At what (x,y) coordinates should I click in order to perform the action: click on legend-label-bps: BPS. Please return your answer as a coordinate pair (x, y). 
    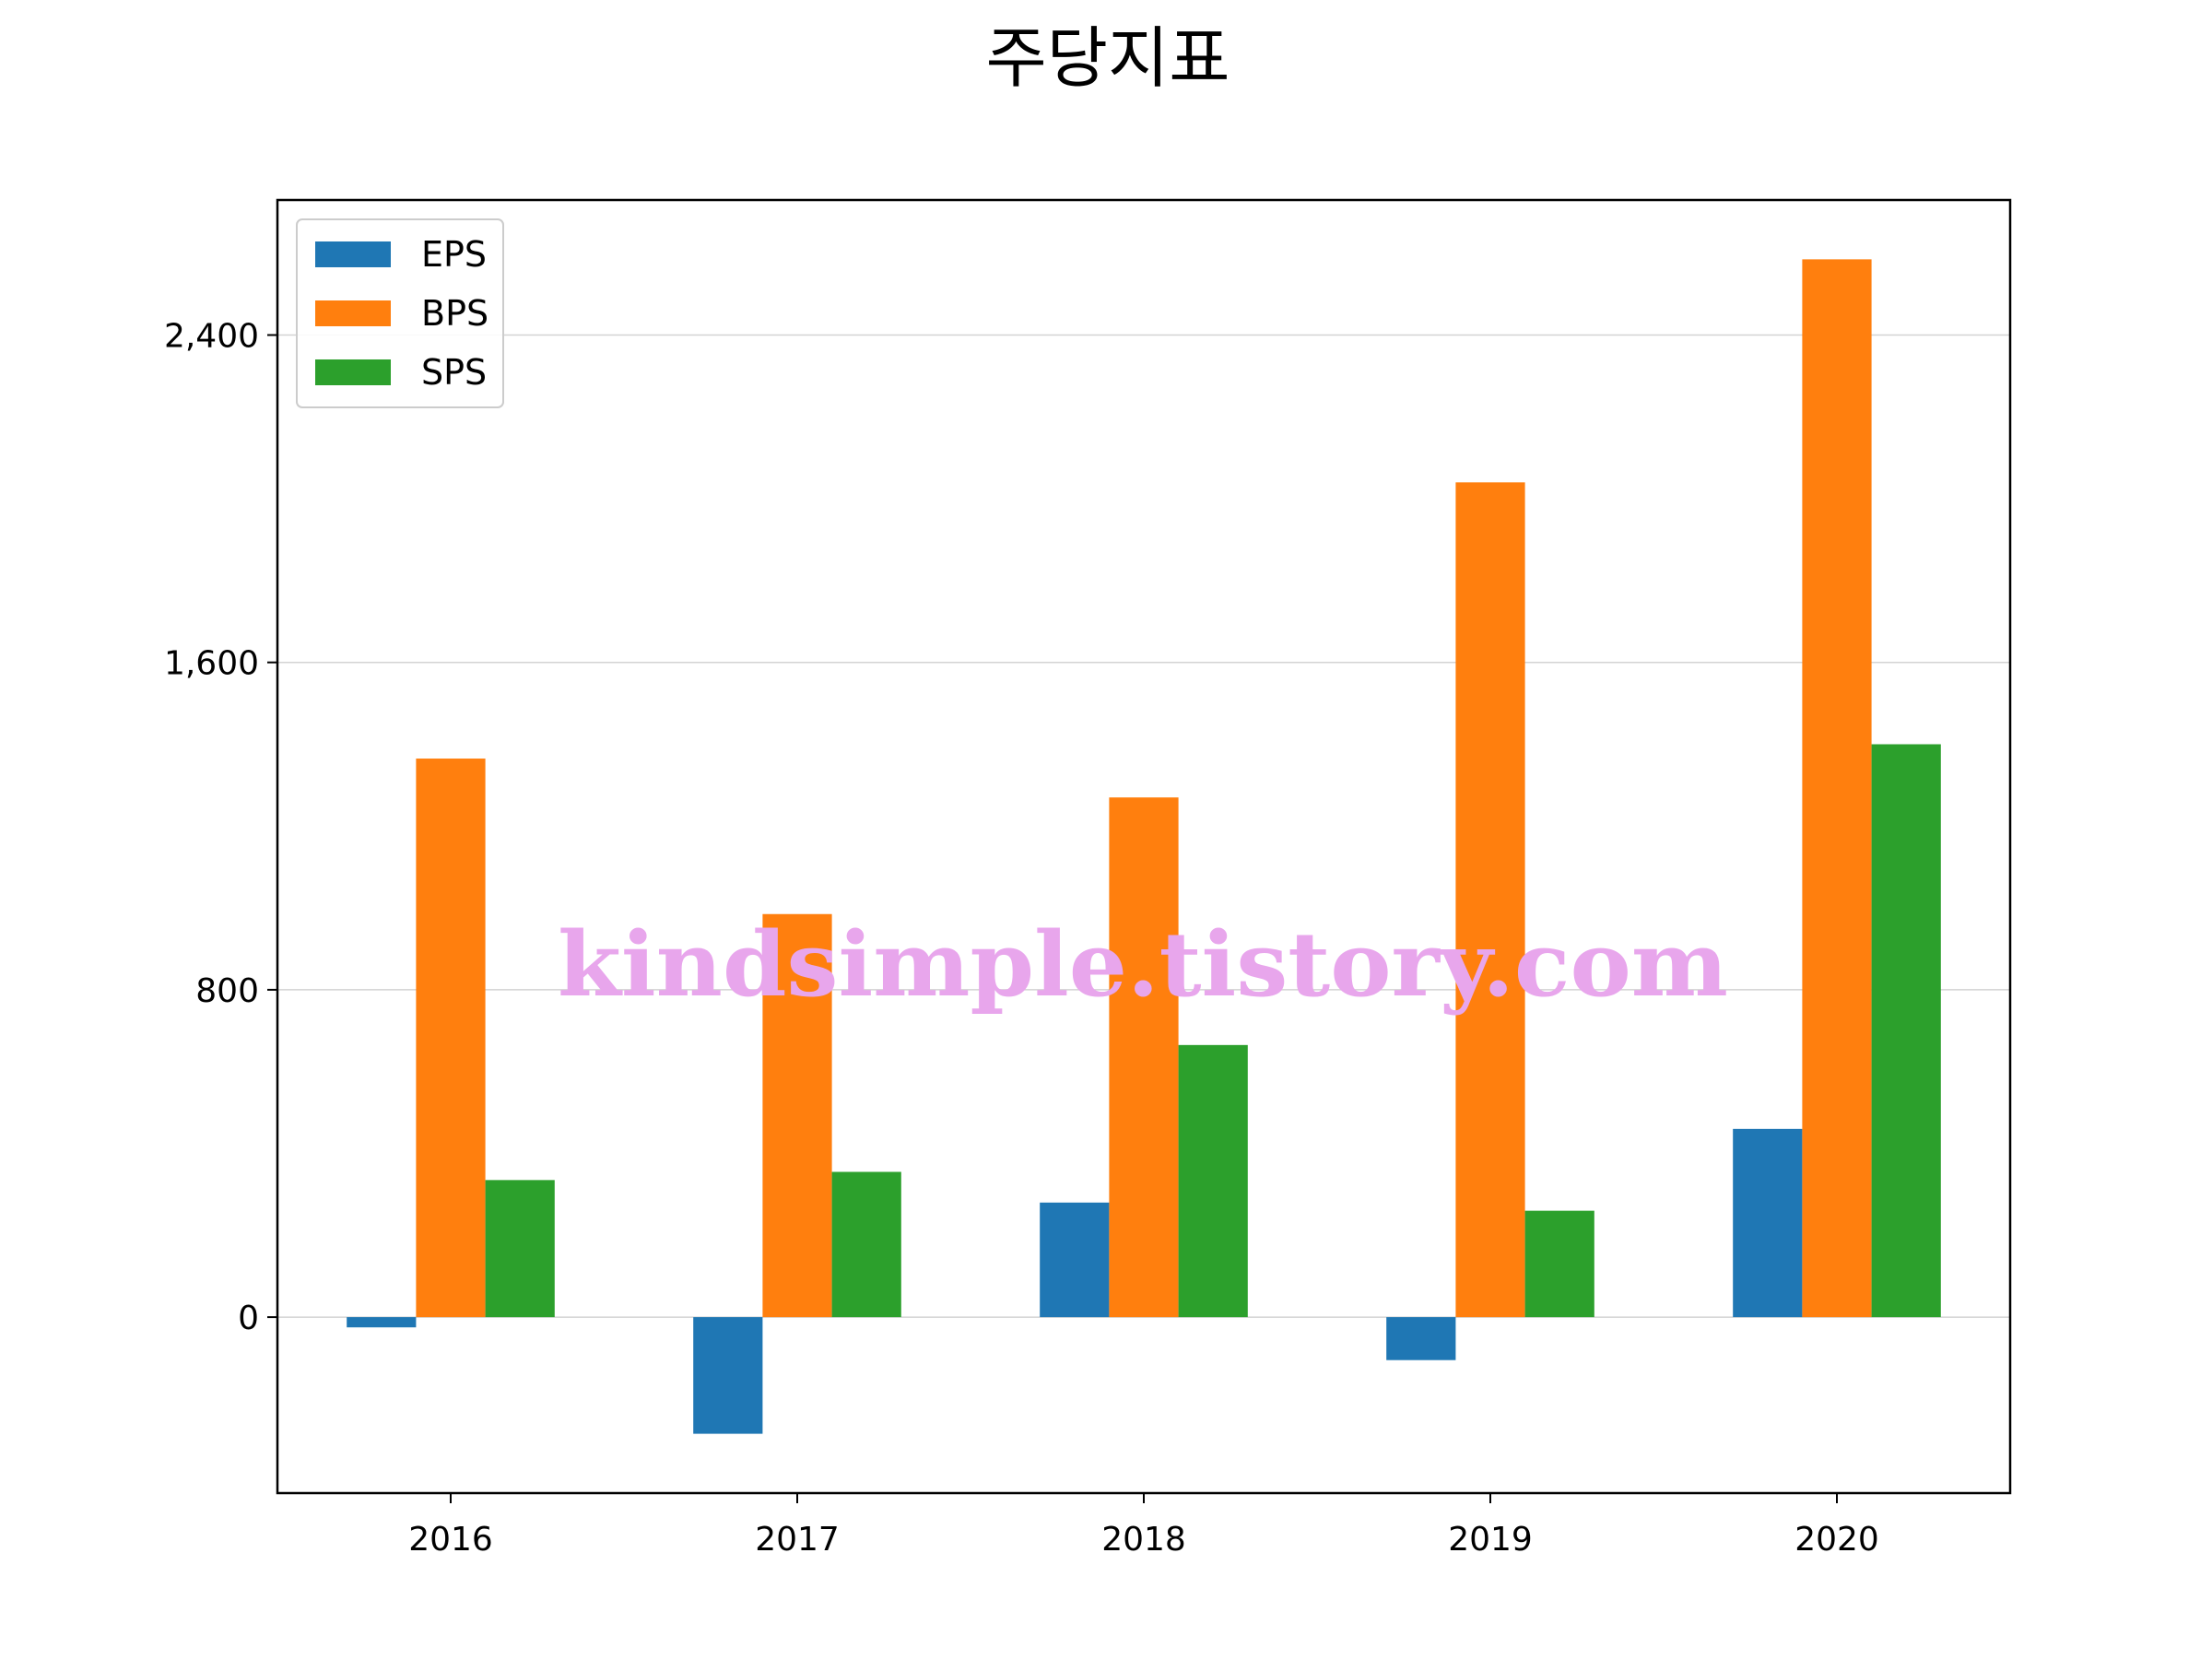
    Looking at the image, I should click on (454, 313).